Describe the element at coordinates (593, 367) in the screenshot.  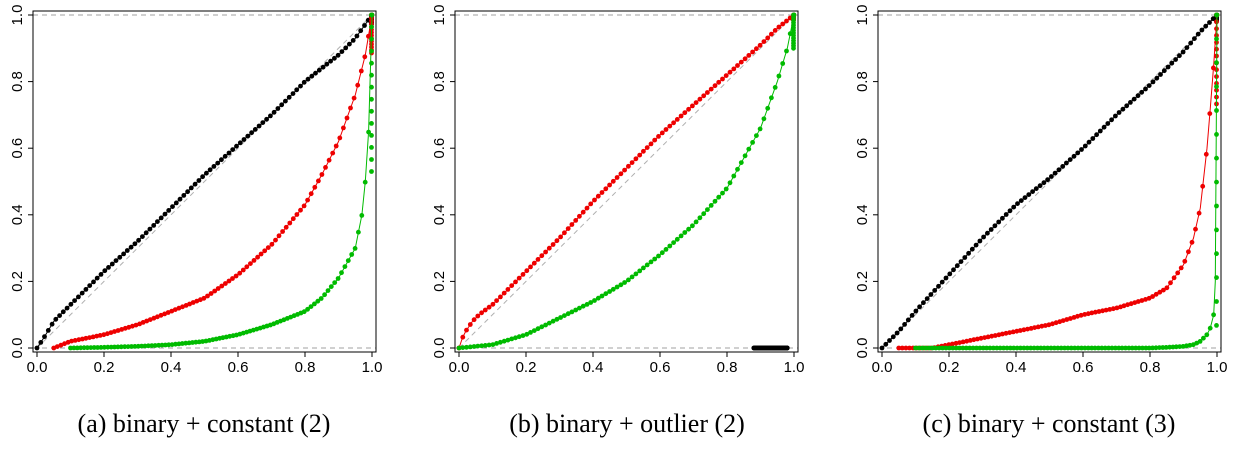
I see `x-tick-label-b: 0.4` at that location.